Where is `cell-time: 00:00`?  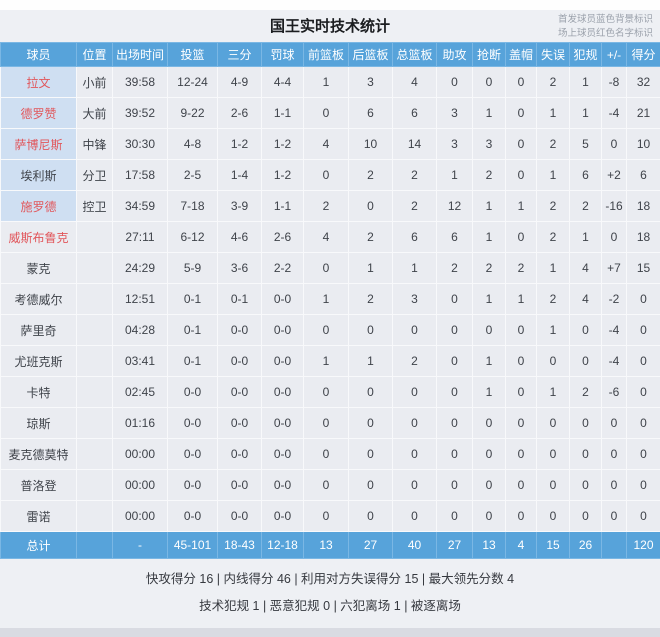
cell-time: 00:00 is located at coordinates (140, 454).